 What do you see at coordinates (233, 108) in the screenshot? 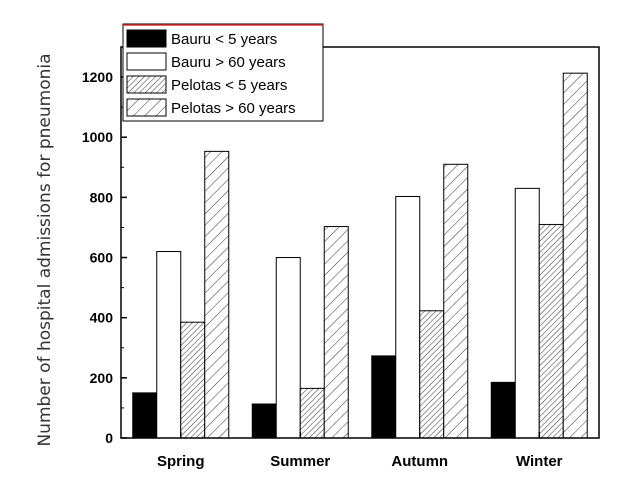
I see `legend-label: Pelotas > 60 years` at bounding box center [233, 108].